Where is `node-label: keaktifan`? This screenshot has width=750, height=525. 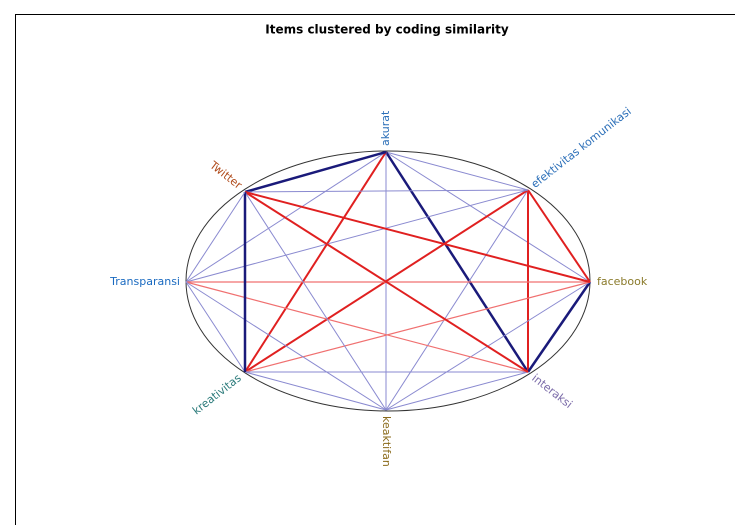 node-label: keaktifan is located at coordinates (386, 441).